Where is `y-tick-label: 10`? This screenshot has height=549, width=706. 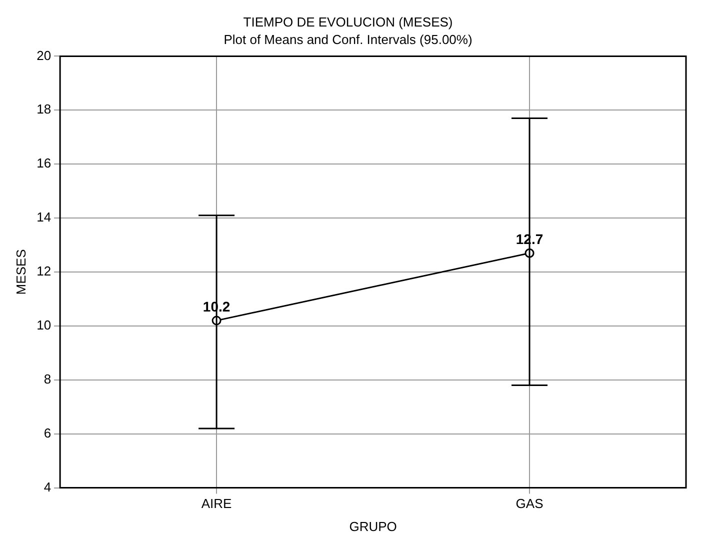
y-tick-label: 10 is located at coordinates (44, 325).